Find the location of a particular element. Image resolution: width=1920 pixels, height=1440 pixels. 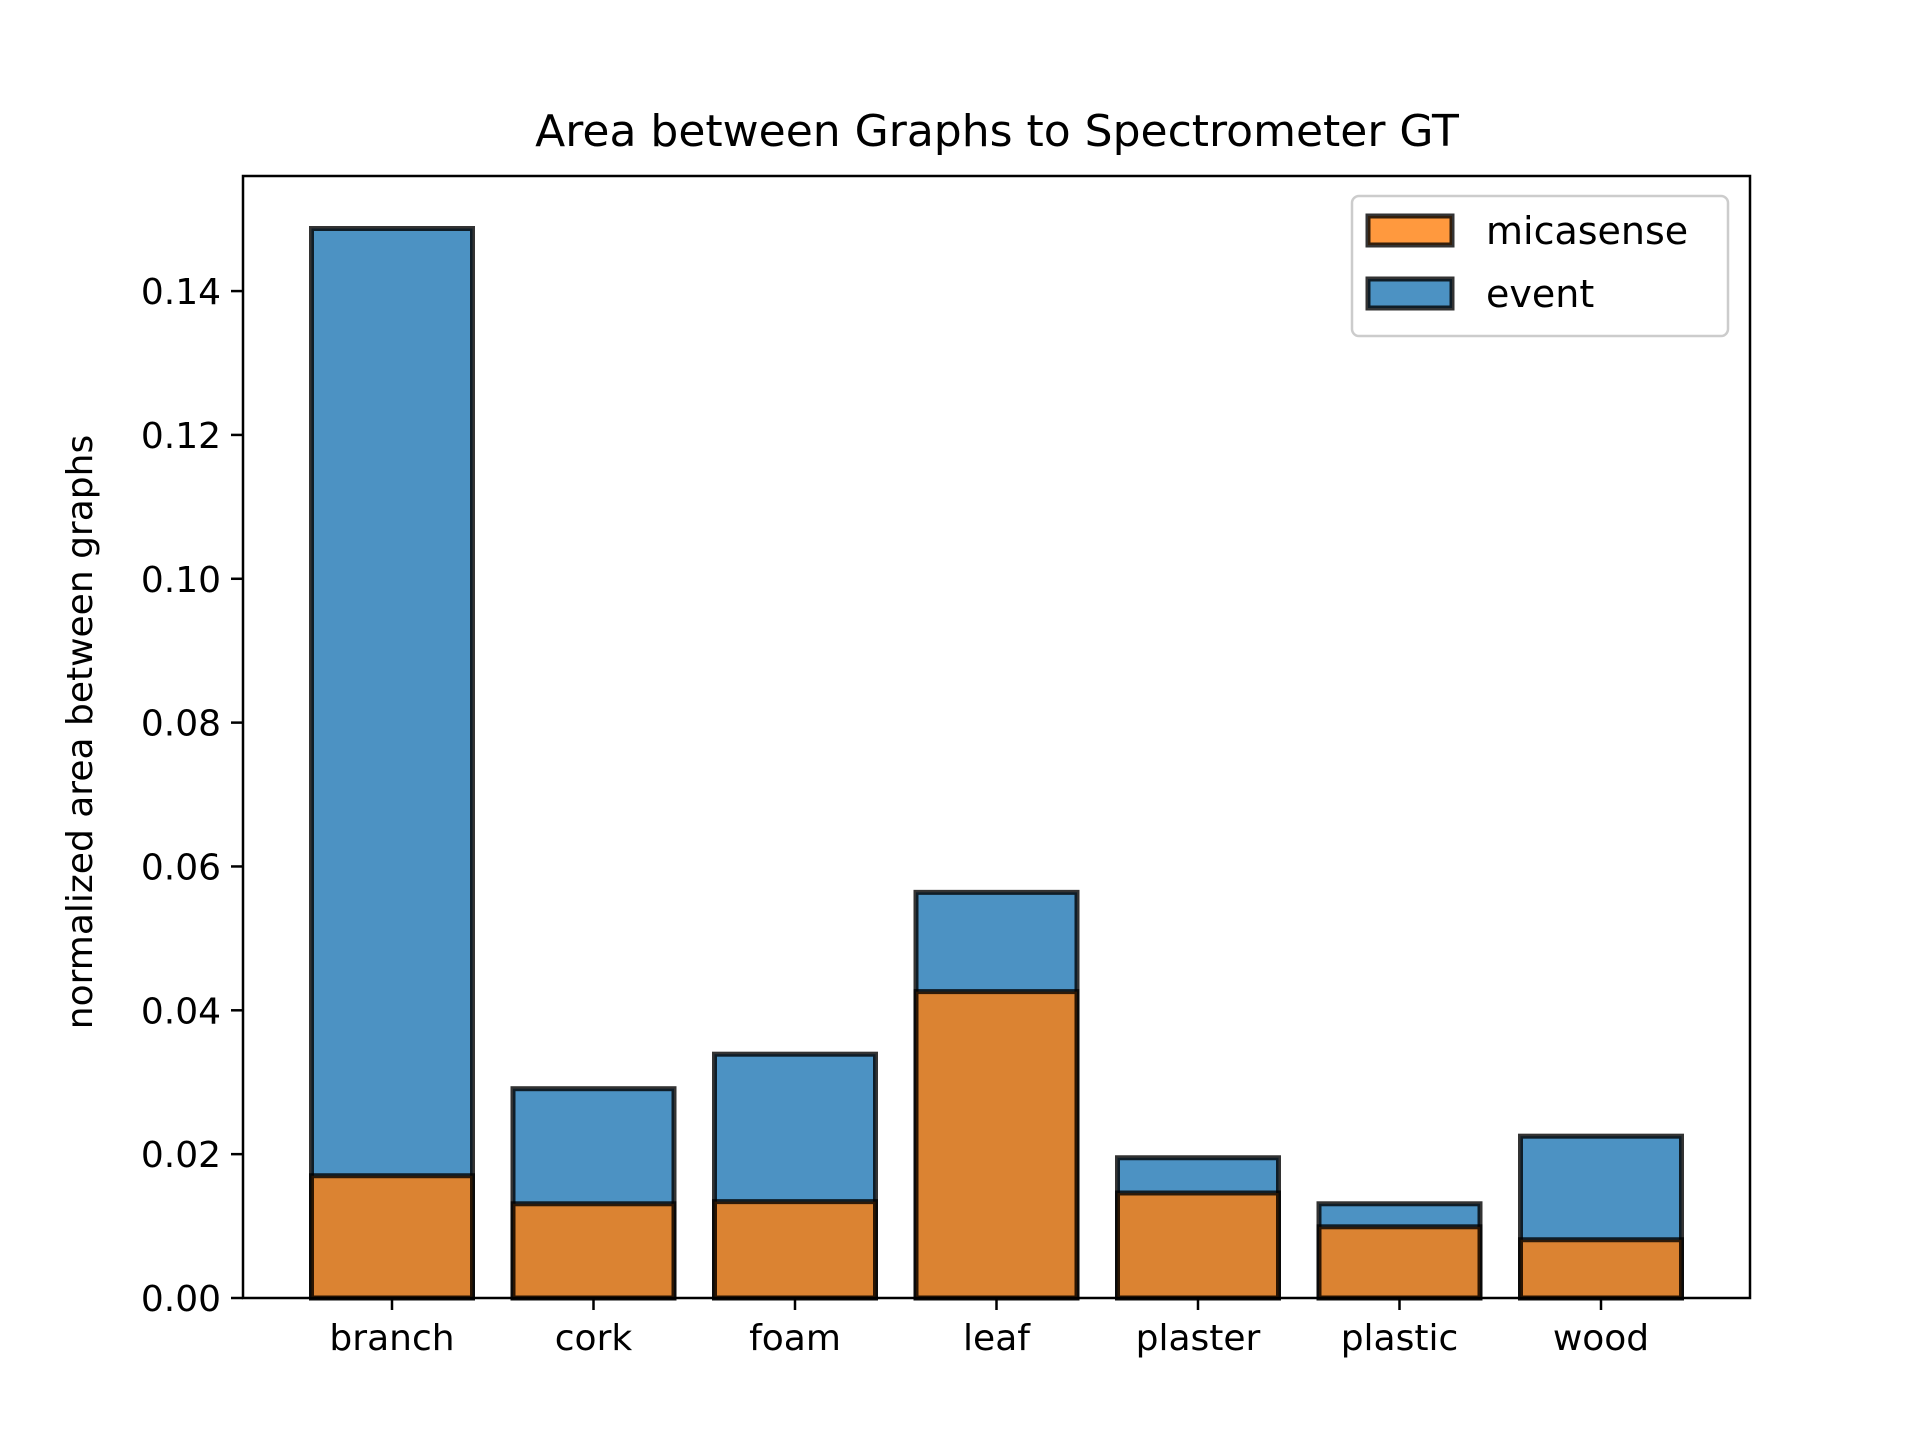

x-tick-label: plastic is located at coordinates (1400, 1338).